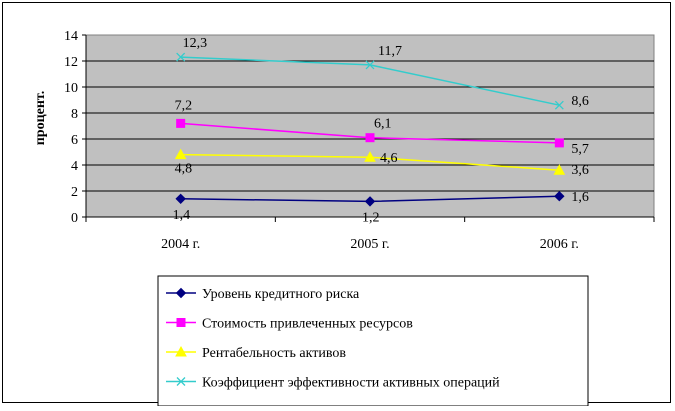  I want to click on data-label: 7,2, so click(184, 105).